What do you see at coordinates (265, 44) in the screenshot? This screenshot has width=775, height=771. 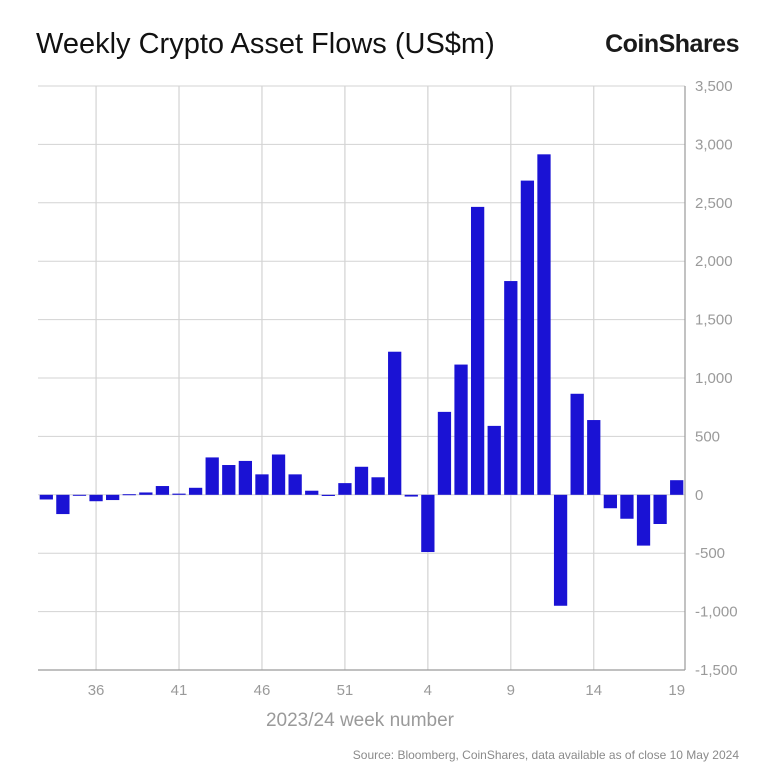 I see `chart-title: Weekly Crypto Asset Flows (US$m)` at bounding box center [265, 44].